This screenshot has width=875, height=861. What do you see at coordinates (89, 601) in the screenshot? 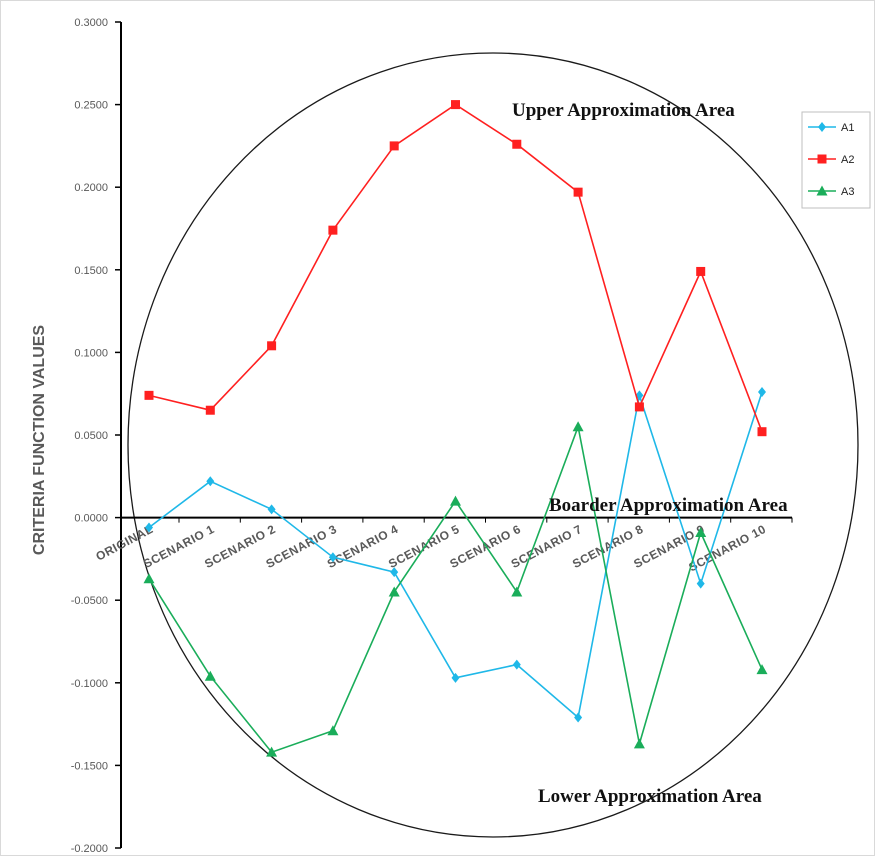
I see `y-tick-label: -0.0500` at bounding box center [89, 601].